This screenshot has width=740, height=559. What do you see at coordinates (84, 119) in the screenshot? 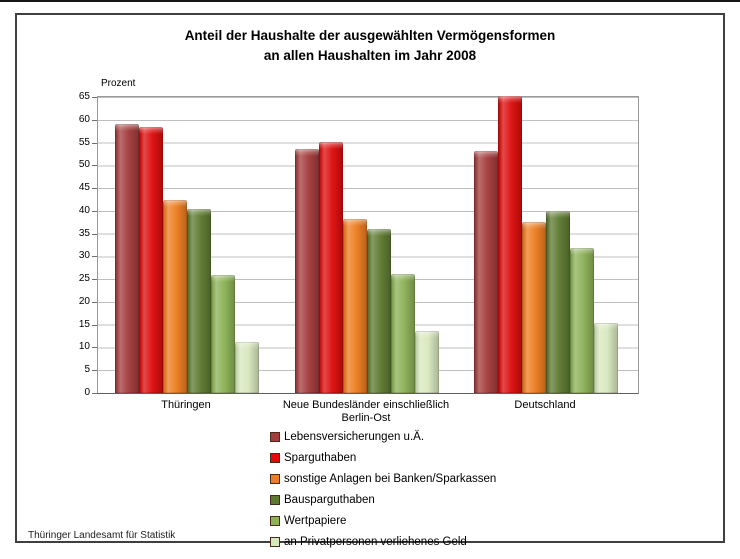
I see `y-tick-label: 60` at bounding box center [84, 119].